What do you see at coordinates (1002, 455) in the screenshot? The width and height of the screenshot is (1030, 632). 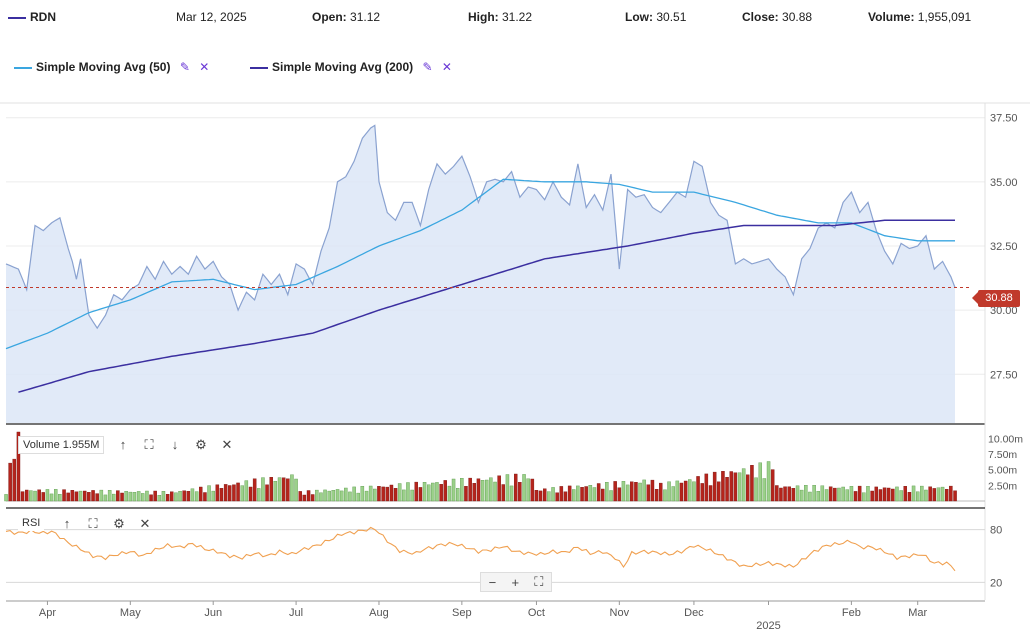 I see `volume-tick-label: 7.50m` at bounding box center [1002, 455].